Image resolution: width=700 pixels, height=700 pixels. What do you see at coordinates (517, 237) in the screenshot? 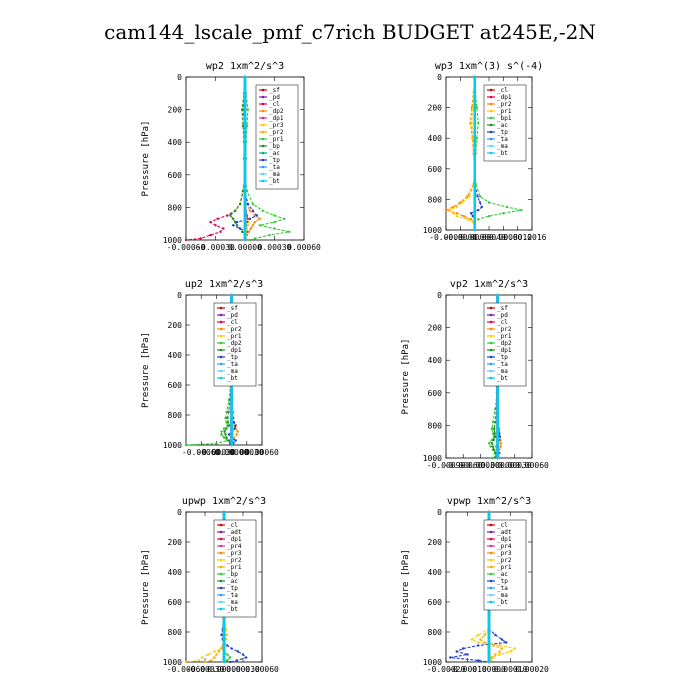
I see `x-tick-label: 0.0012` at bounding box center [517, 237].